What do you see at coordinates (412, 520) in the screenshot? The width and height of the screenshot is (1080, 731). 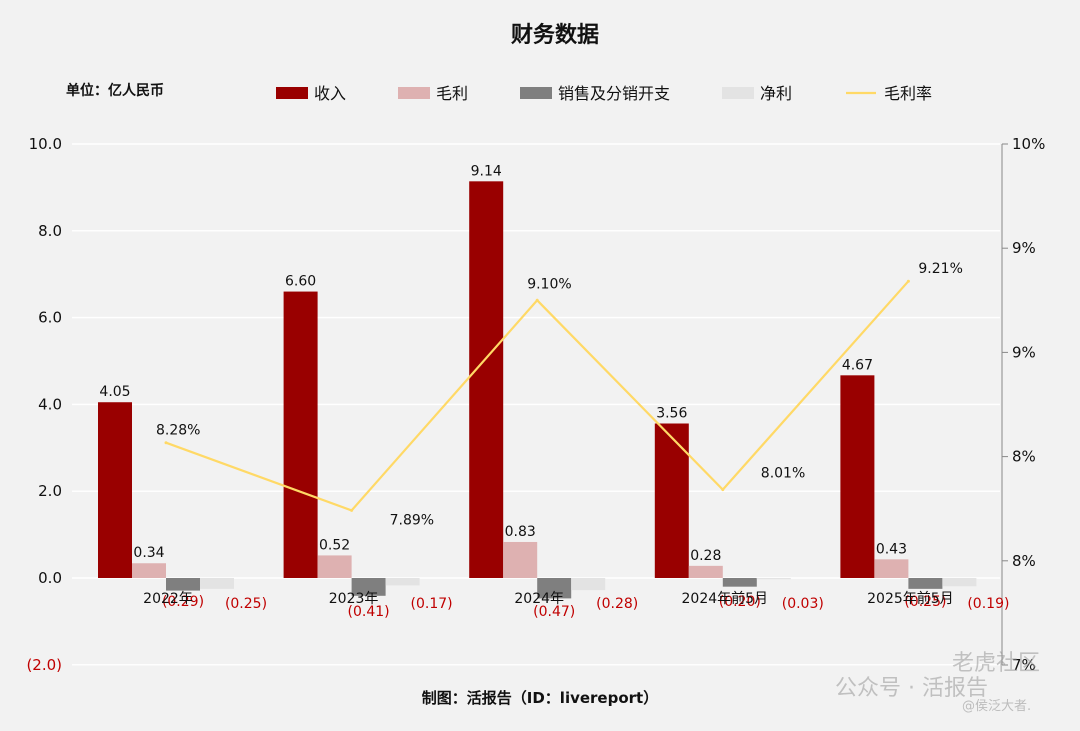 I see `margin-label: 7.89%` at bounding box center [412, 520].